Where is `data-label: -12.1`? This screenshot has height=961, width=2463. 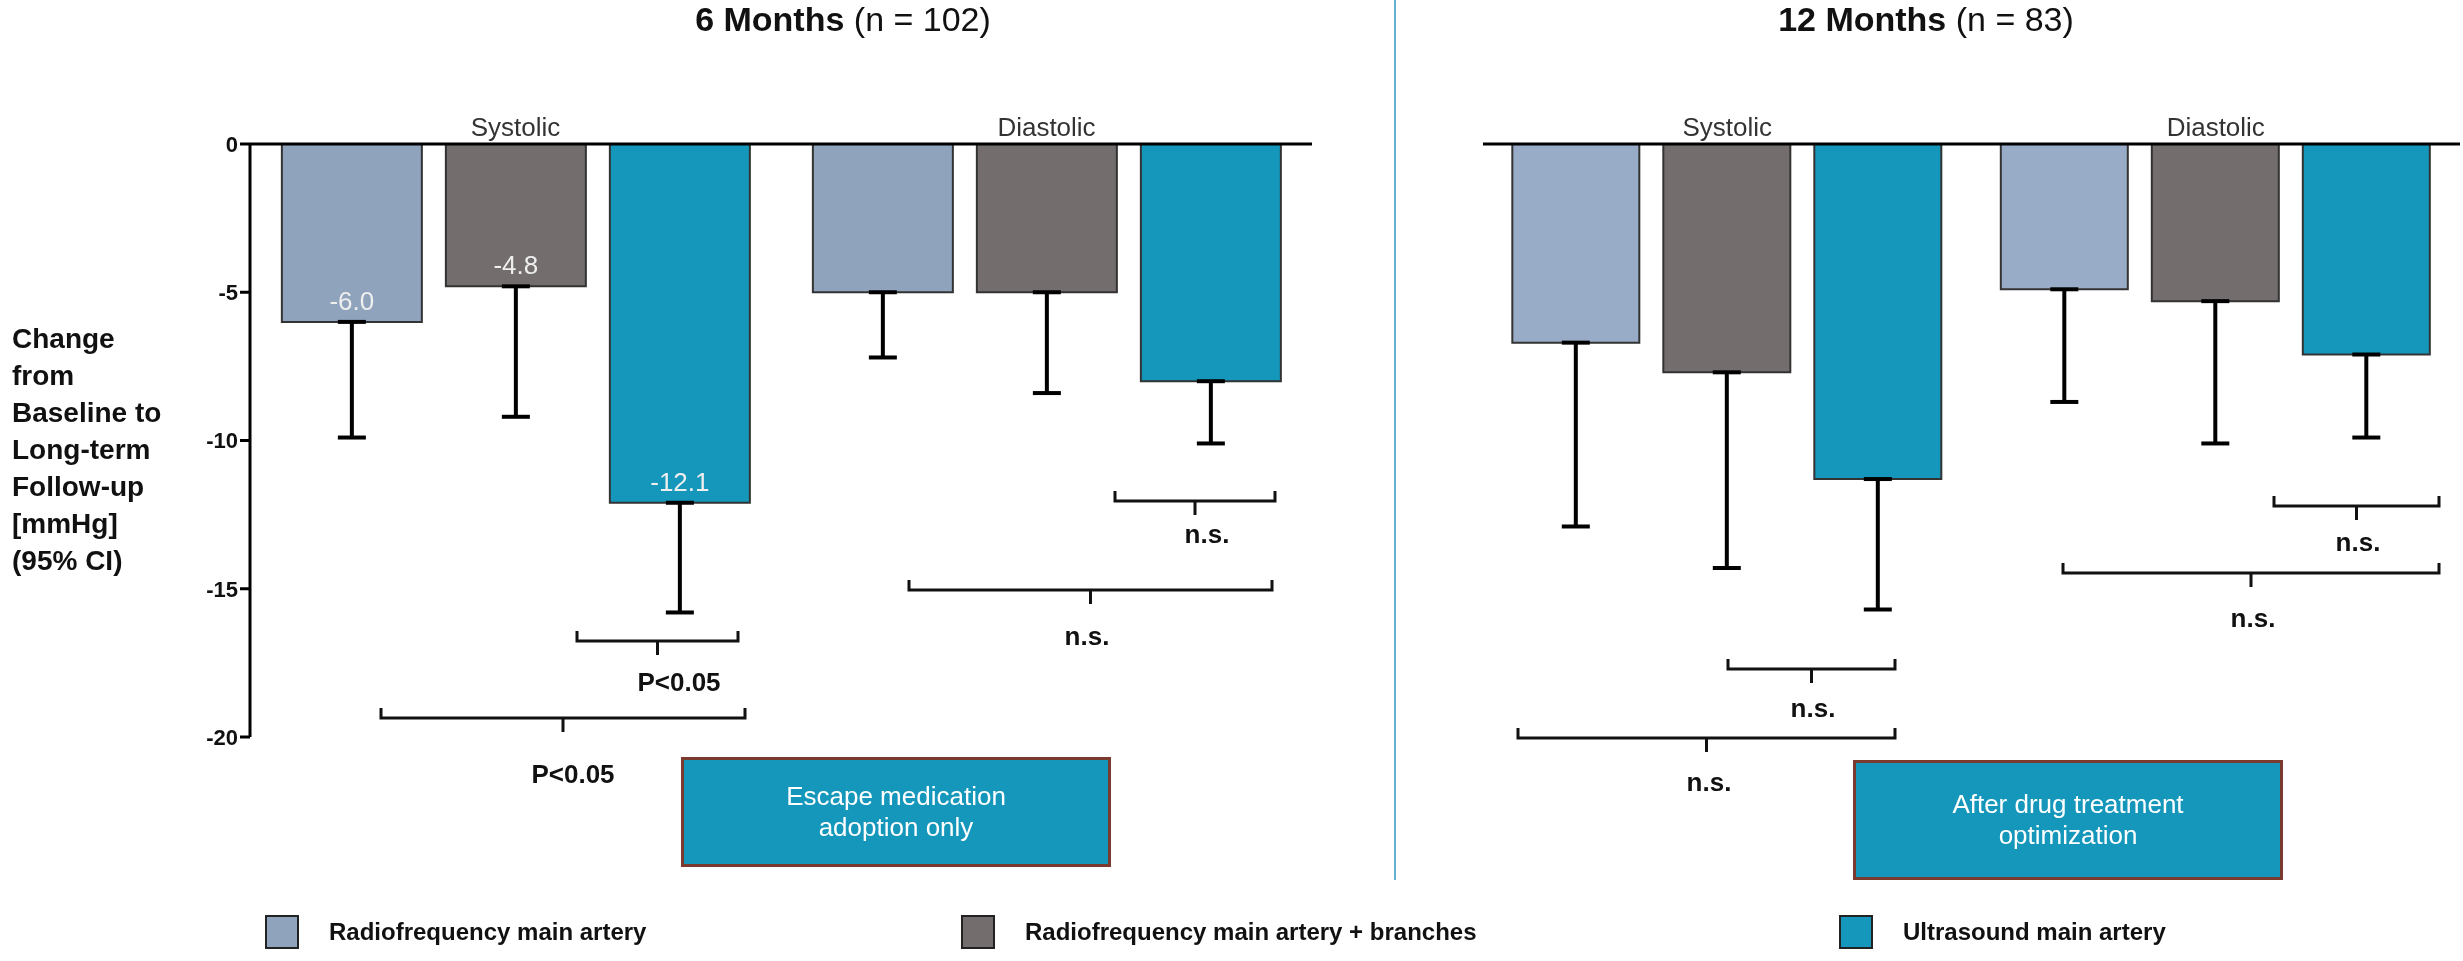
data-label: -12.1 is located at coordinates (680, 481).